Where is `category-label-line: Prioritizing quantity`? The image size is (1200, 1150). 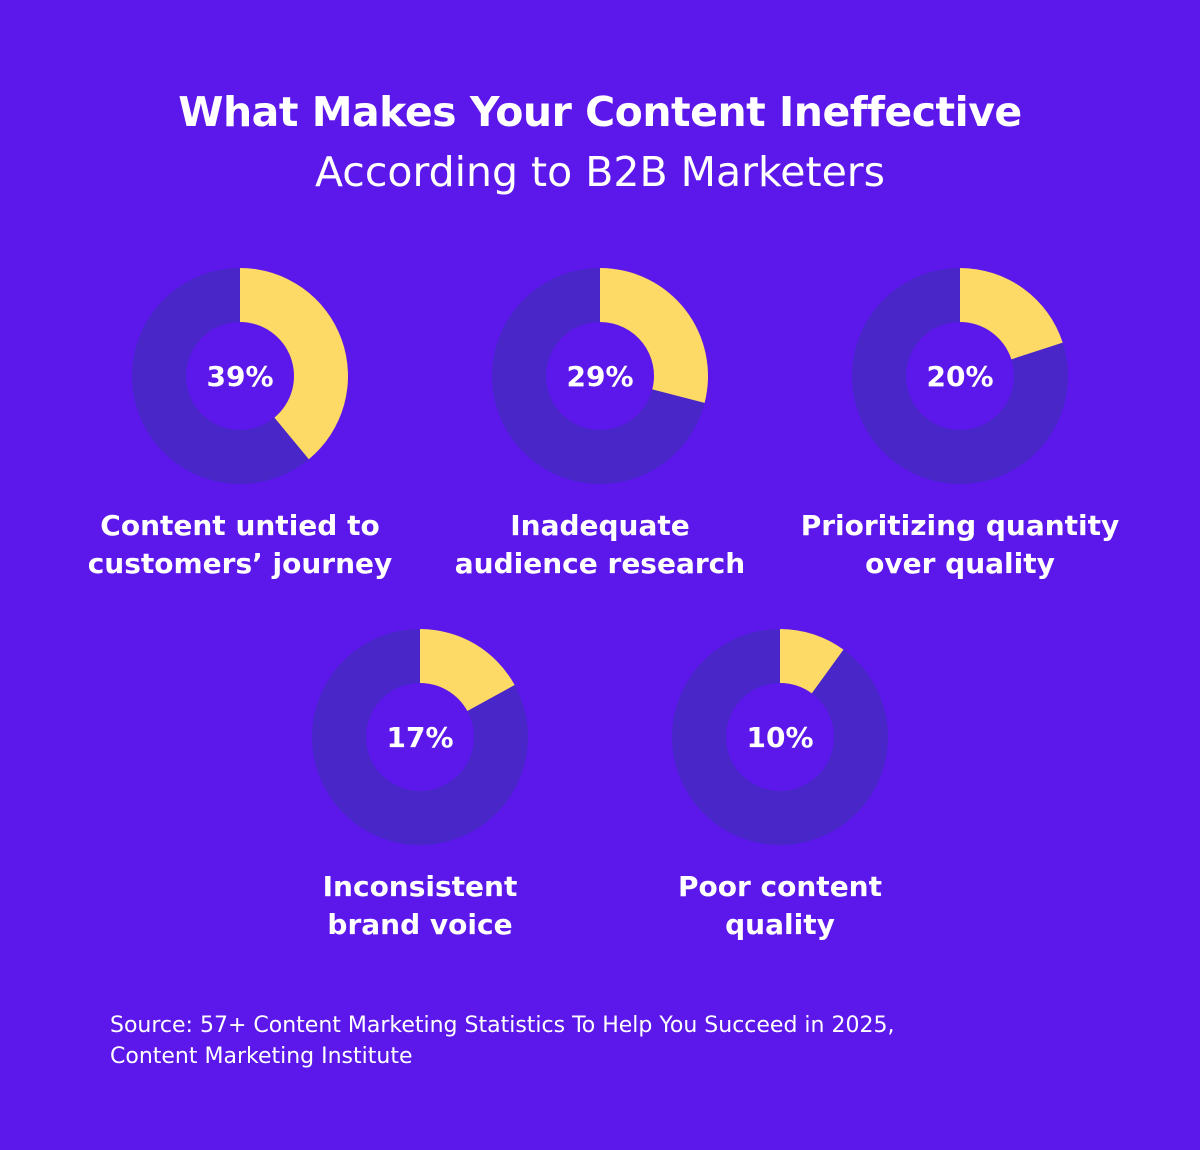
category-label-line: Prioritizing quantity is located at coordinates (960, 525).